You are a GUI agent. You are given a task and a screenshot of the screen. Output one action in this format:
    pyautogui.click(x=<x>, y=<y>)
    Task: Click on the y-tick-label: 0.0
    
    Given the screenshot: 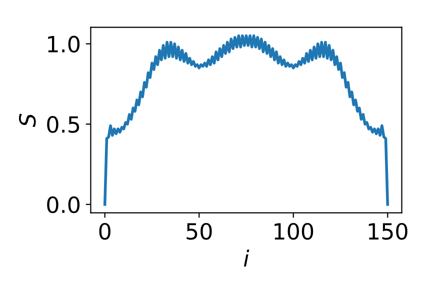 What is the action you would take?
    pyautogui.click(x=63, y=205)
    